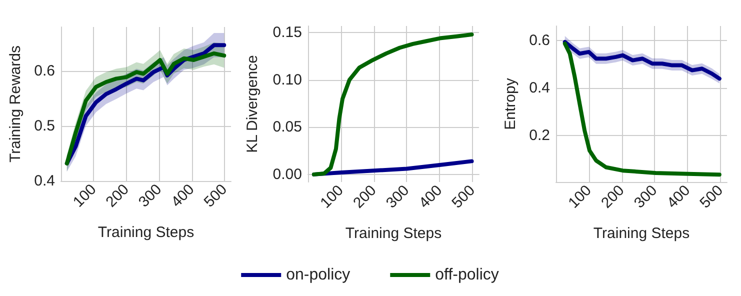  Describe the element at coordinates (511, 104) in the screenshot. I see `y-axis-title: Entropy` at that location.